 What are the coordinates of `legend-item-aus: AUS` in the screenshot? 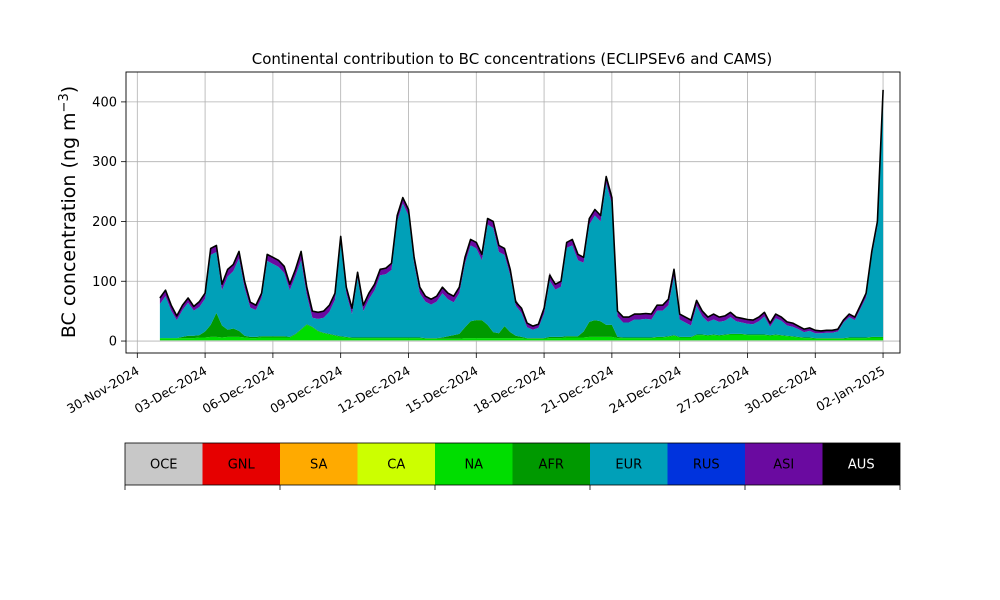 It's located at (861, 464).